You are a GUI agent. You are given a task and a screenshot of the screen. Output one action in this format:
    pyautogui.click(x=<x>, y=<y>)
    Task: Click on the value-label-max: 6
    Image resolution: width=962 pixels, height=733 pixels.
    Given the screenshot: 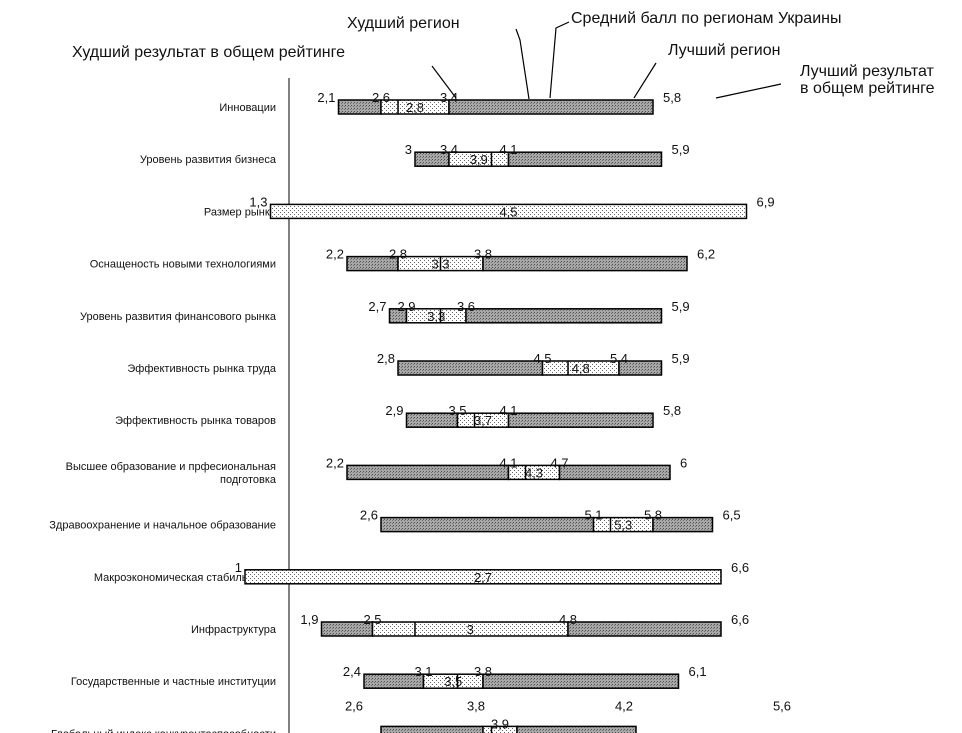 What is the action you would take?
    pyautogui.click(x=683, y=462)
    